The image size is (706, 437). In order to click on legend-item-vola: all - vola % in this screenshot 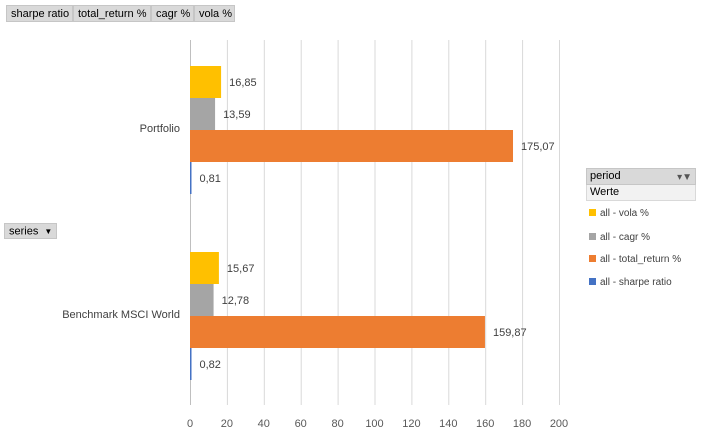, I will do `click(619, 213)`.